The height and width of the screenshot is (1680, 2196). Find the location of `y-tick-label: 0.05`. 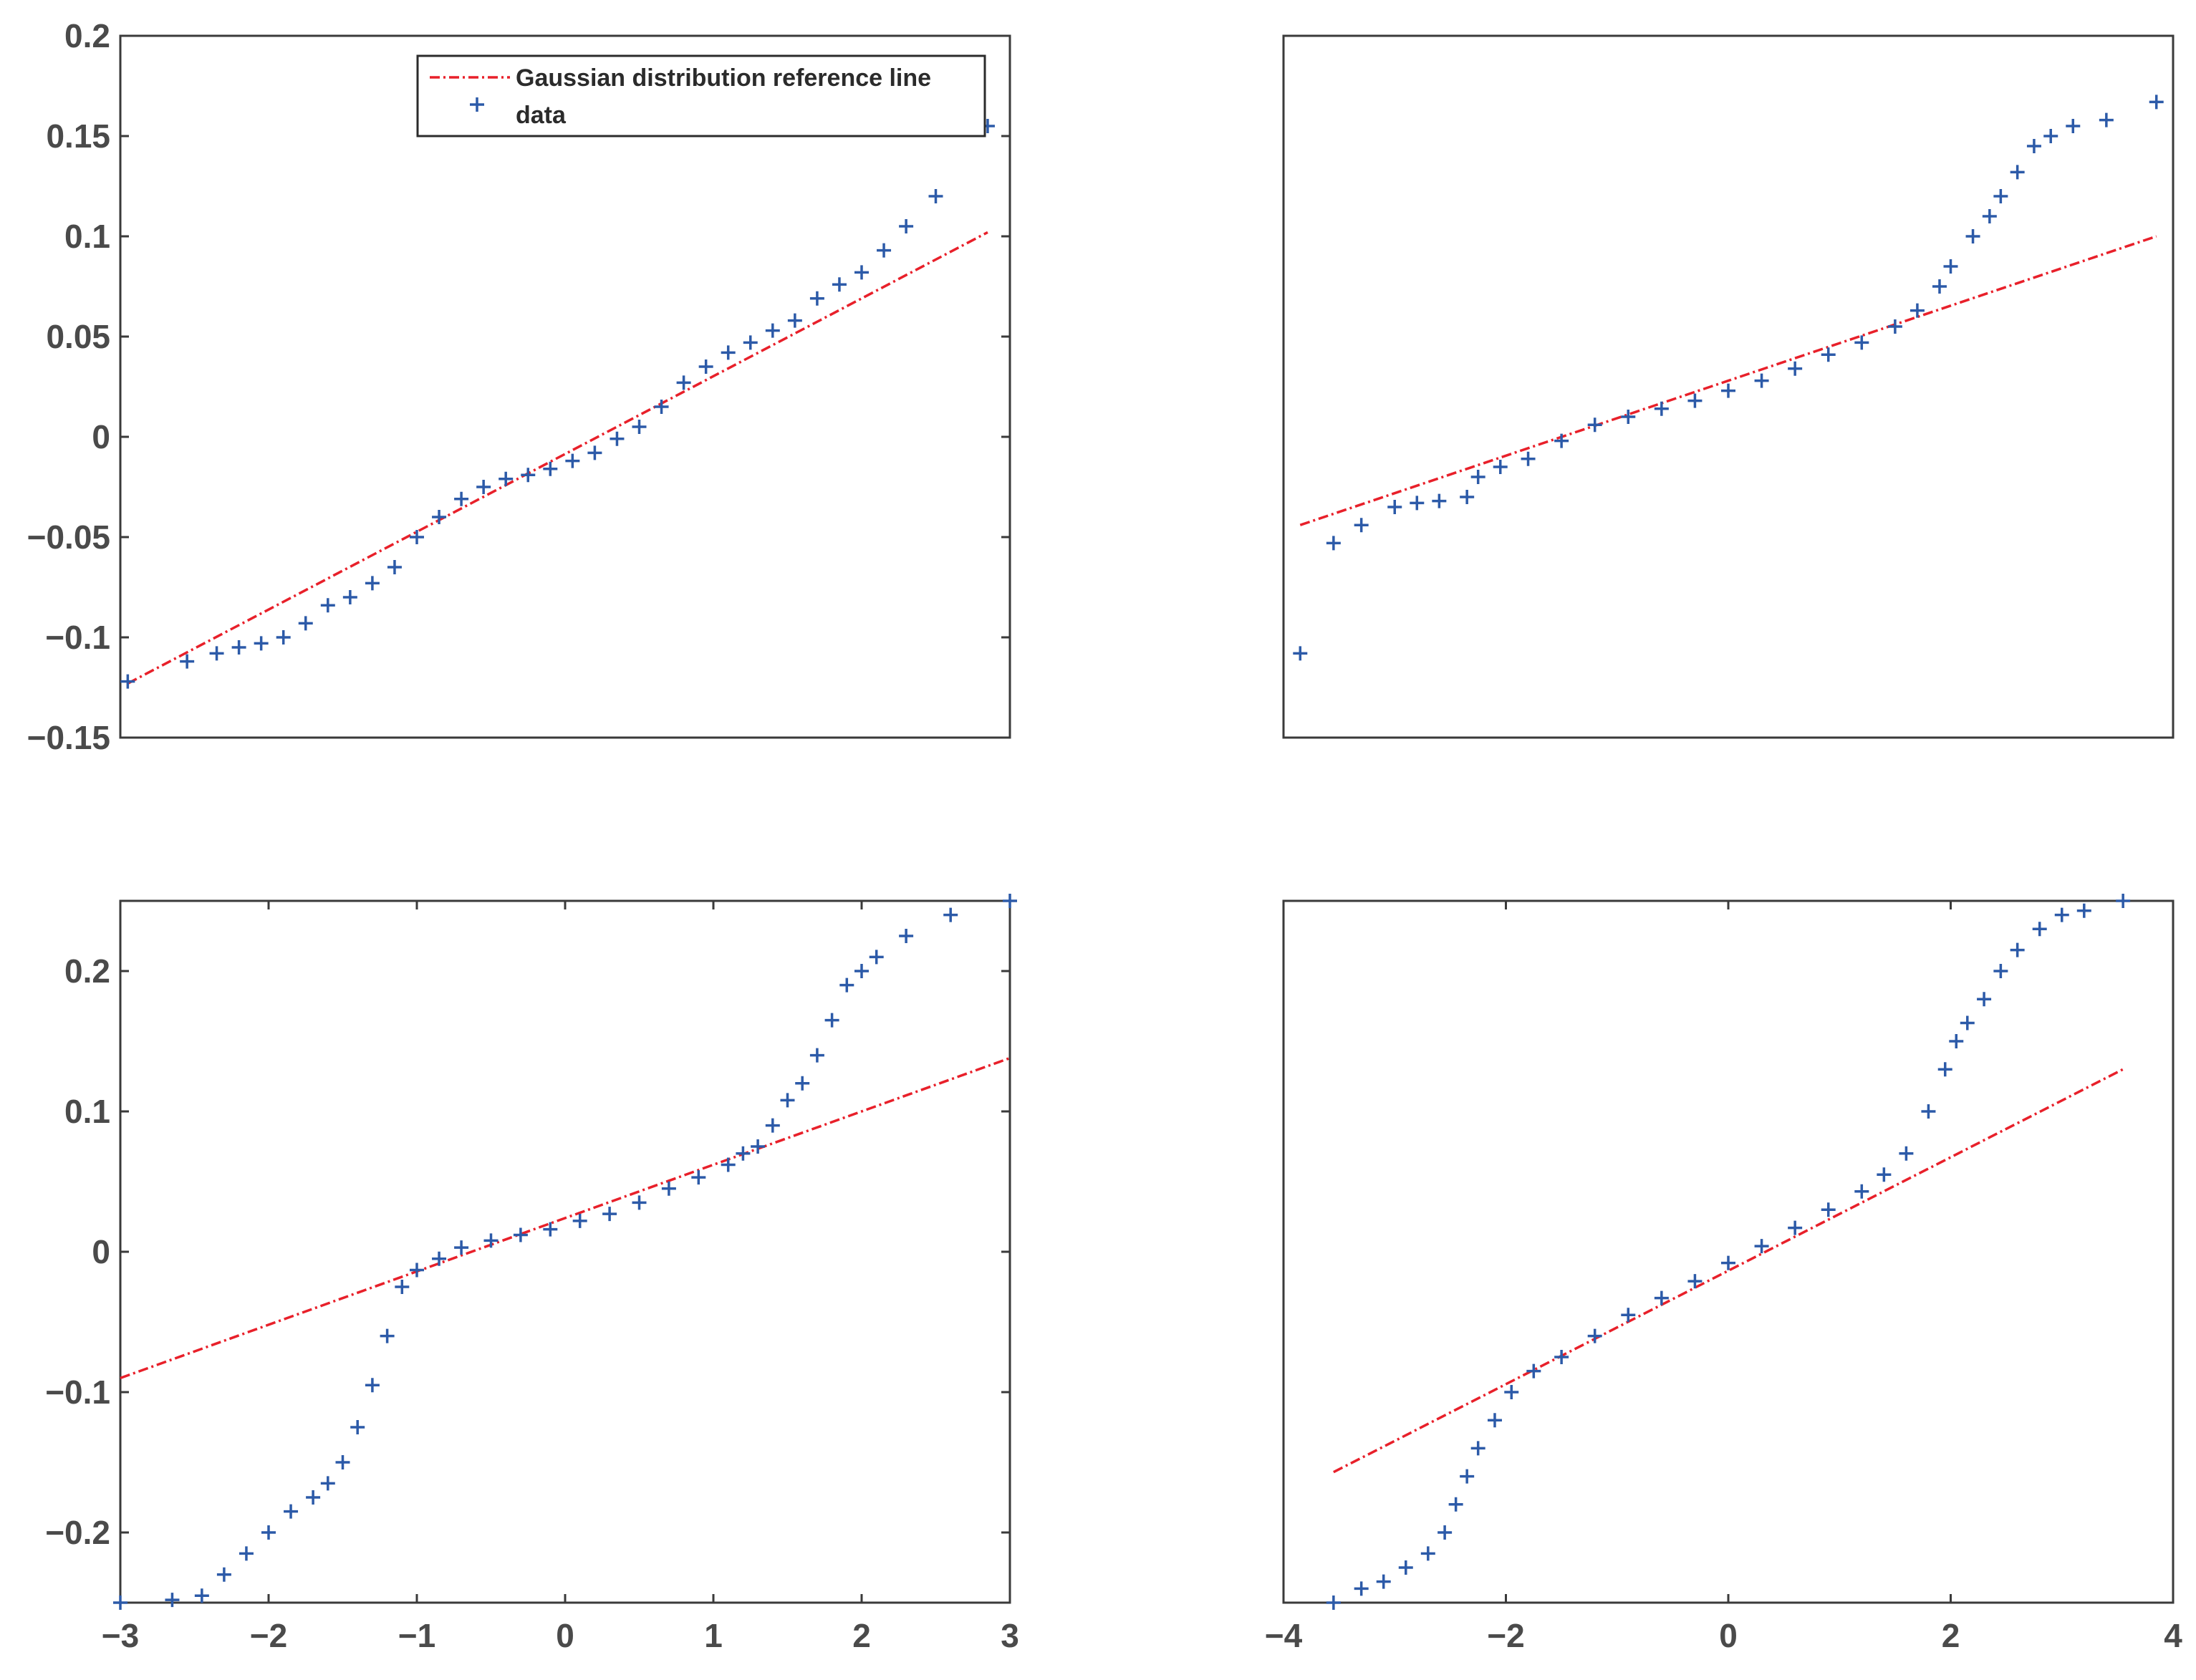

y-tick-label: 0.05 is located at coordinates (78, 336).